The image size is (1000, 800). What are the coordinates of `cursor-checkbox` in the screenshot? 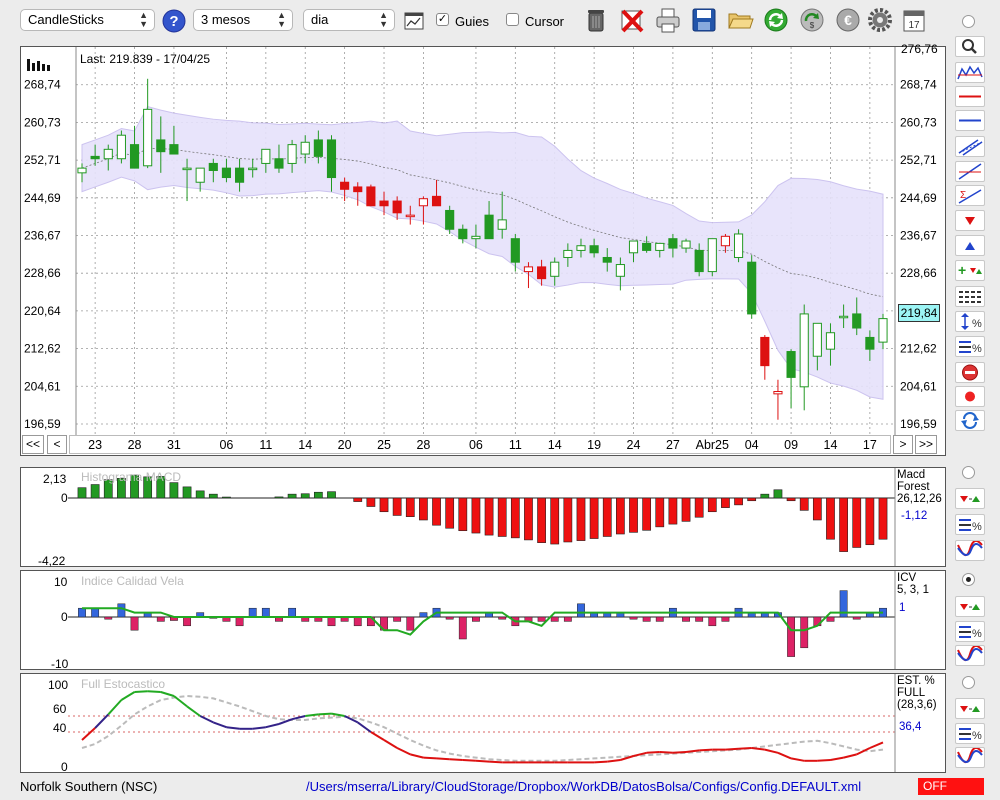 It's located at (512, 19).